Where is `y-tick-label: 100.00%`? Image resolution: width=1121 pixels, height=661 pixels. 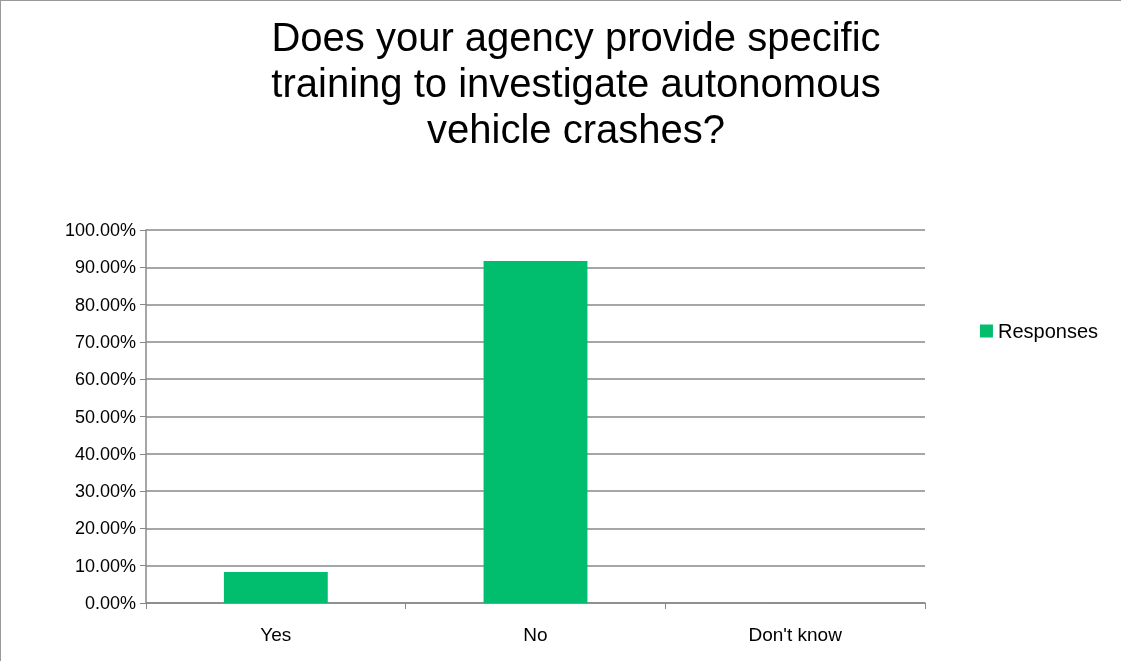 y-tick-label: 100.00% is located at coordinates (100, 230).